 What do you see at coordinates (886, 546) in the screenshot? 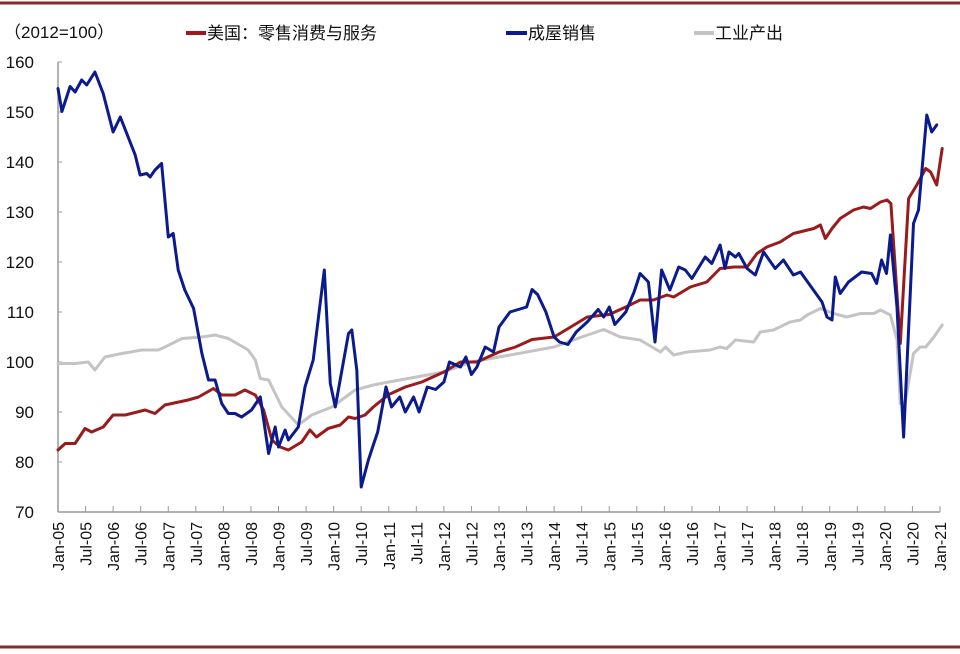
I see `x-tick-label: Jan-20` at bounding box center [886, 546].